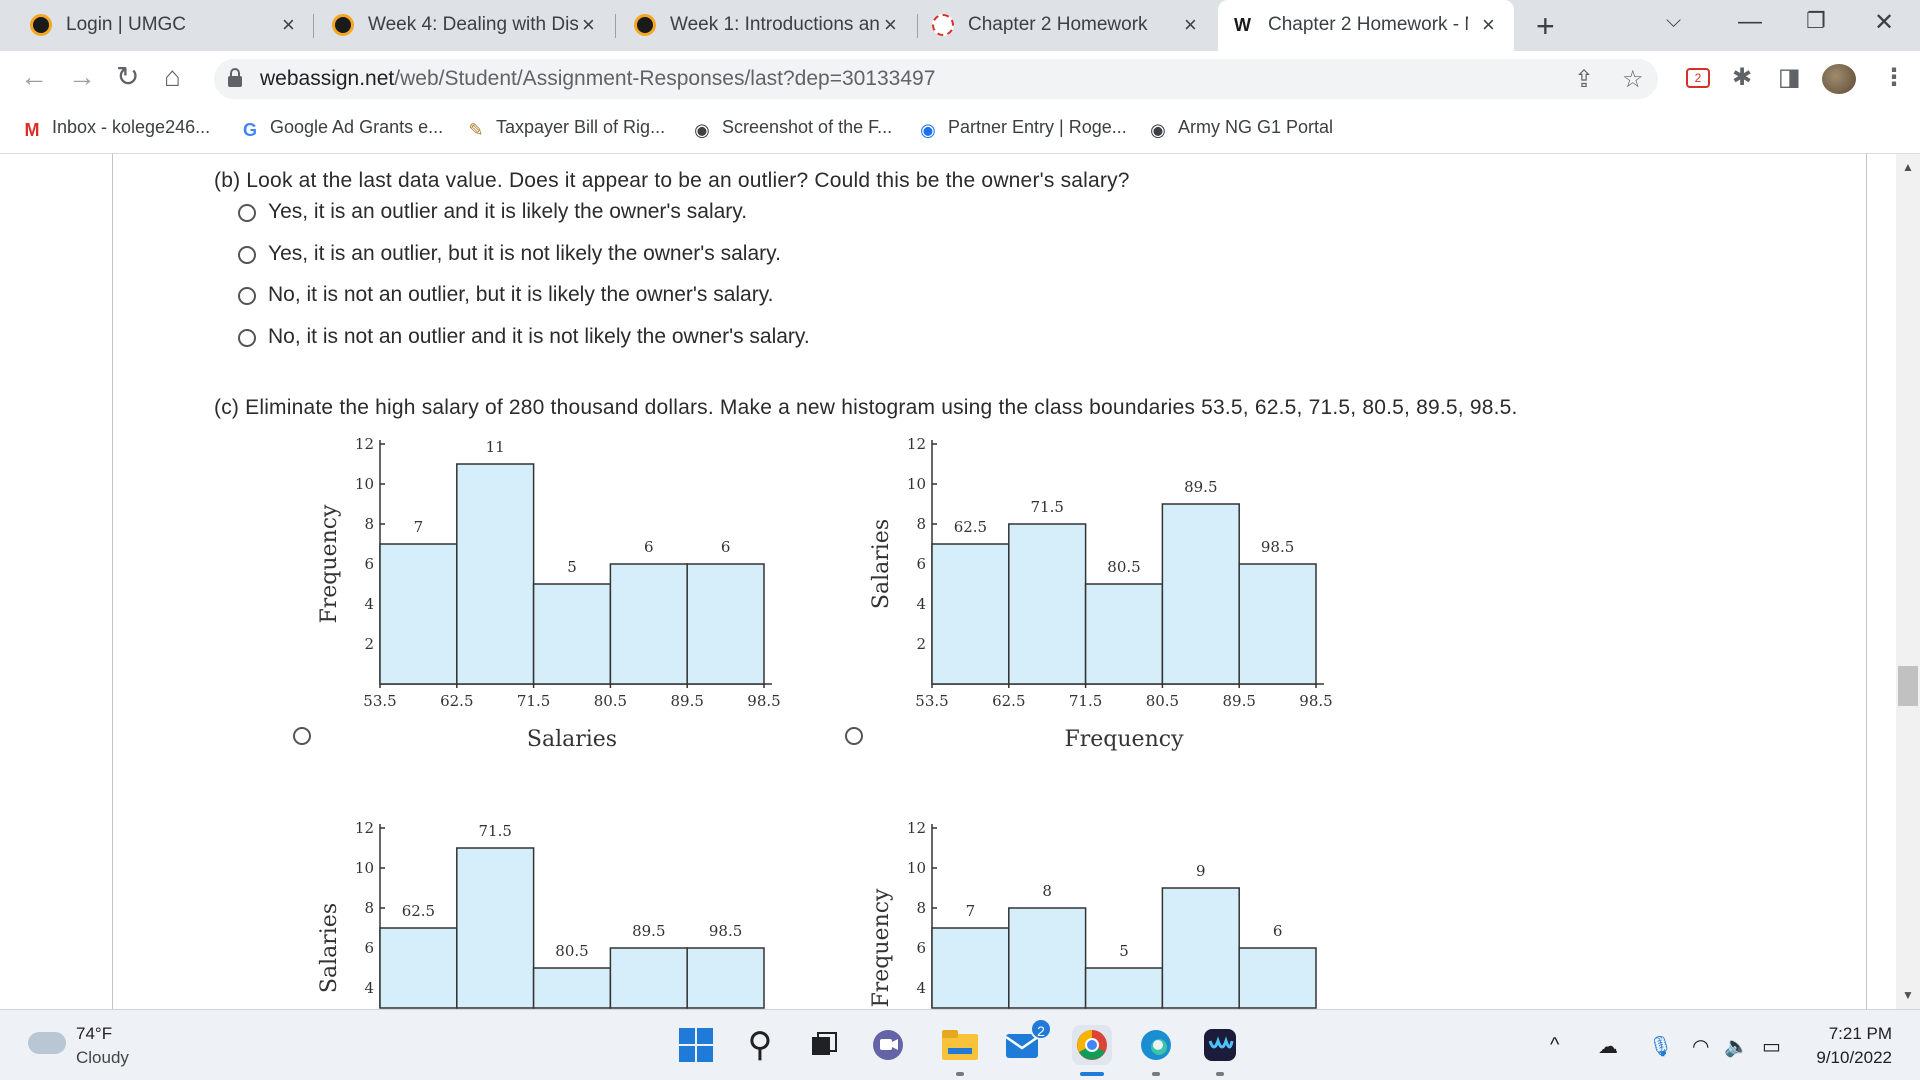 The width and height of the screenshot is (1920, 1080). Describe the element at coordinates (854, 736) in the screenshot. I see `histogram-choice-radio-b` at that location.